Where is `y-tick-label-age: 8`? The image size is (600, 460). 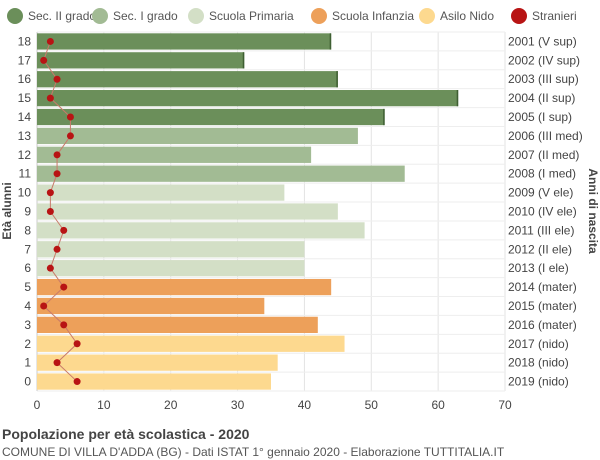
y-tick-label-age: 8 is located at coordinates (27, 230).